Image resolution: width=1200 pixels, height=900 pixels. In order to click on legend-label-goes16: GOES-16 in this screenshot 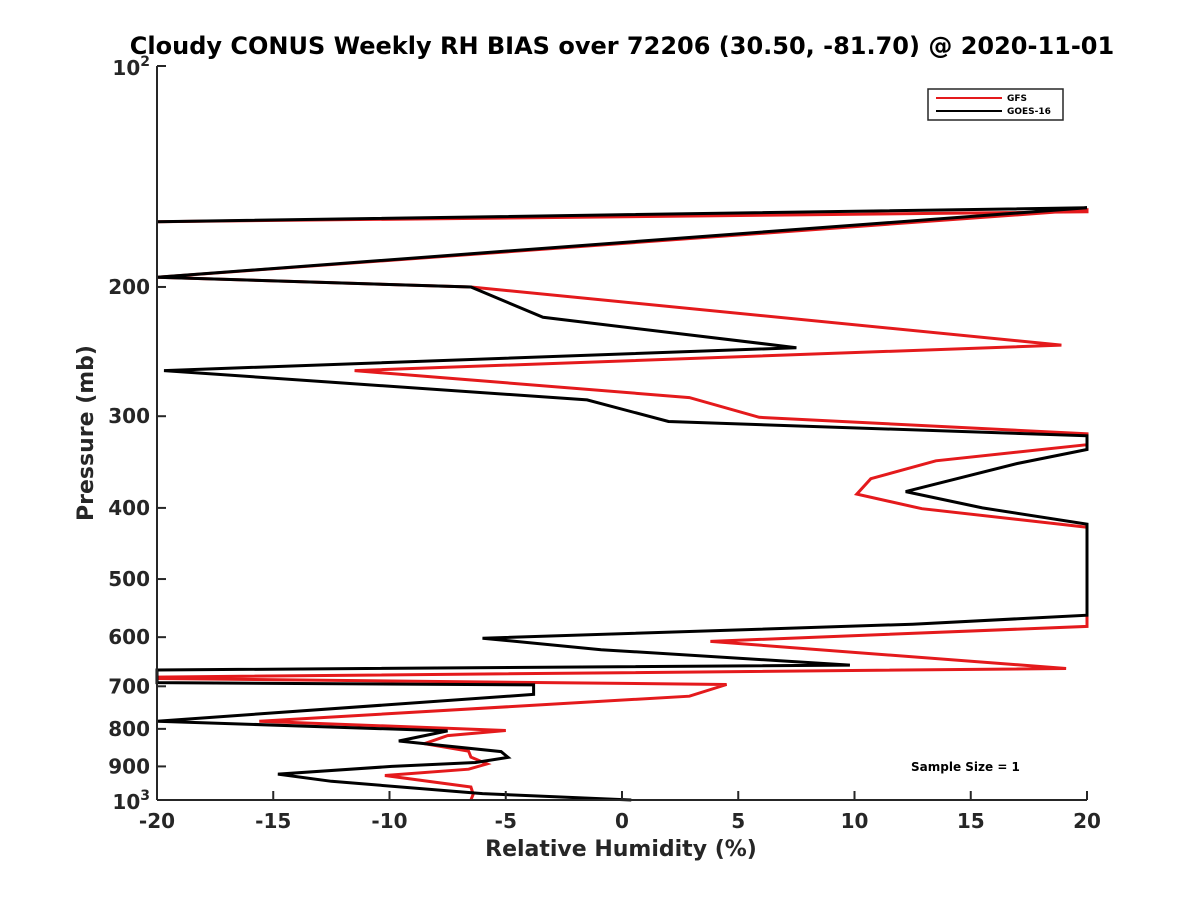, I will do `click(1029, 112)`.